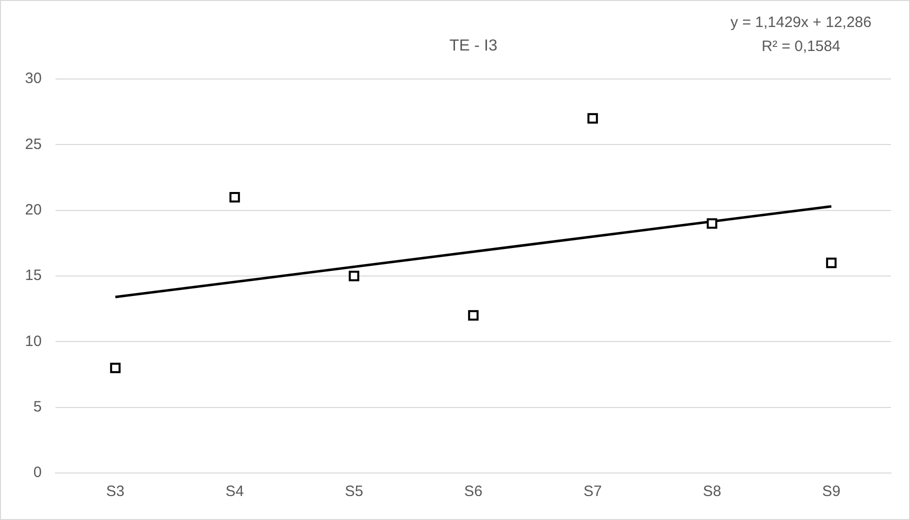  I want to click on x-tick-label: S6, so click(473, 491).